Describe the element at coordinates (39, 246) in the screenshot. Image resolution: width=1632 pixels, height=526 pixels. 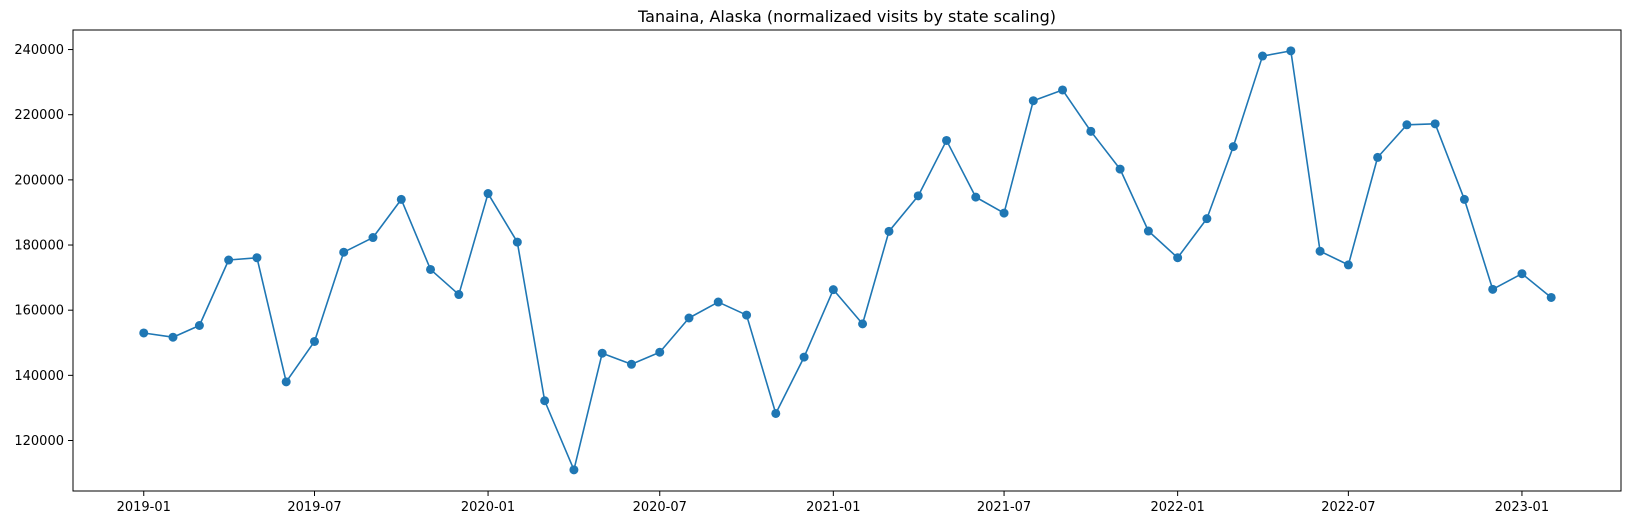
I see `y-tick-label: 180000` at that location.